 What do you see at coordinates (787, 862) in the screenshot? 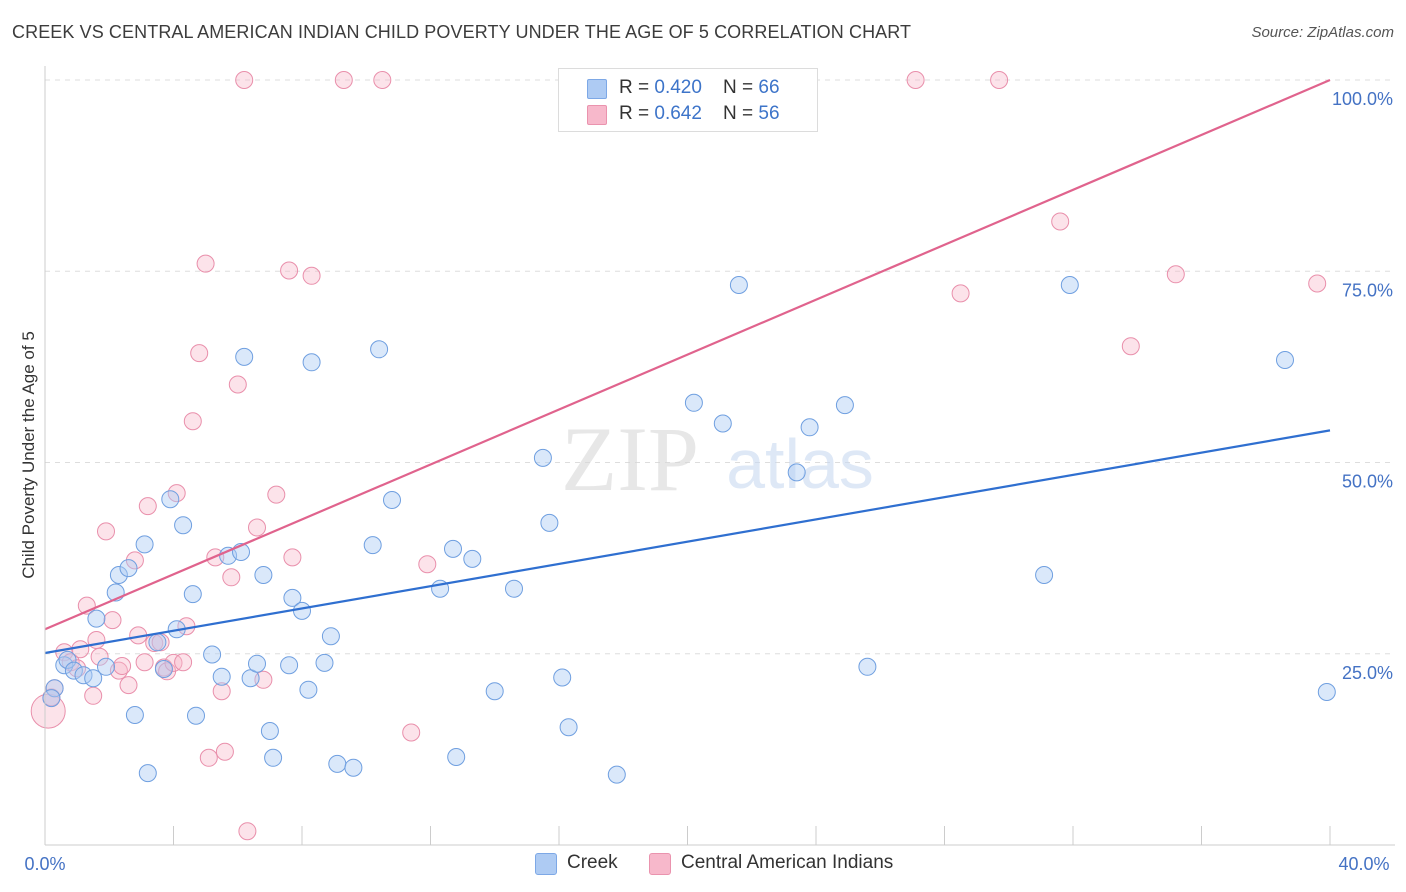
I see `bottom-legend-label-cai: Central American Indians` at bounding box center [787, 862].